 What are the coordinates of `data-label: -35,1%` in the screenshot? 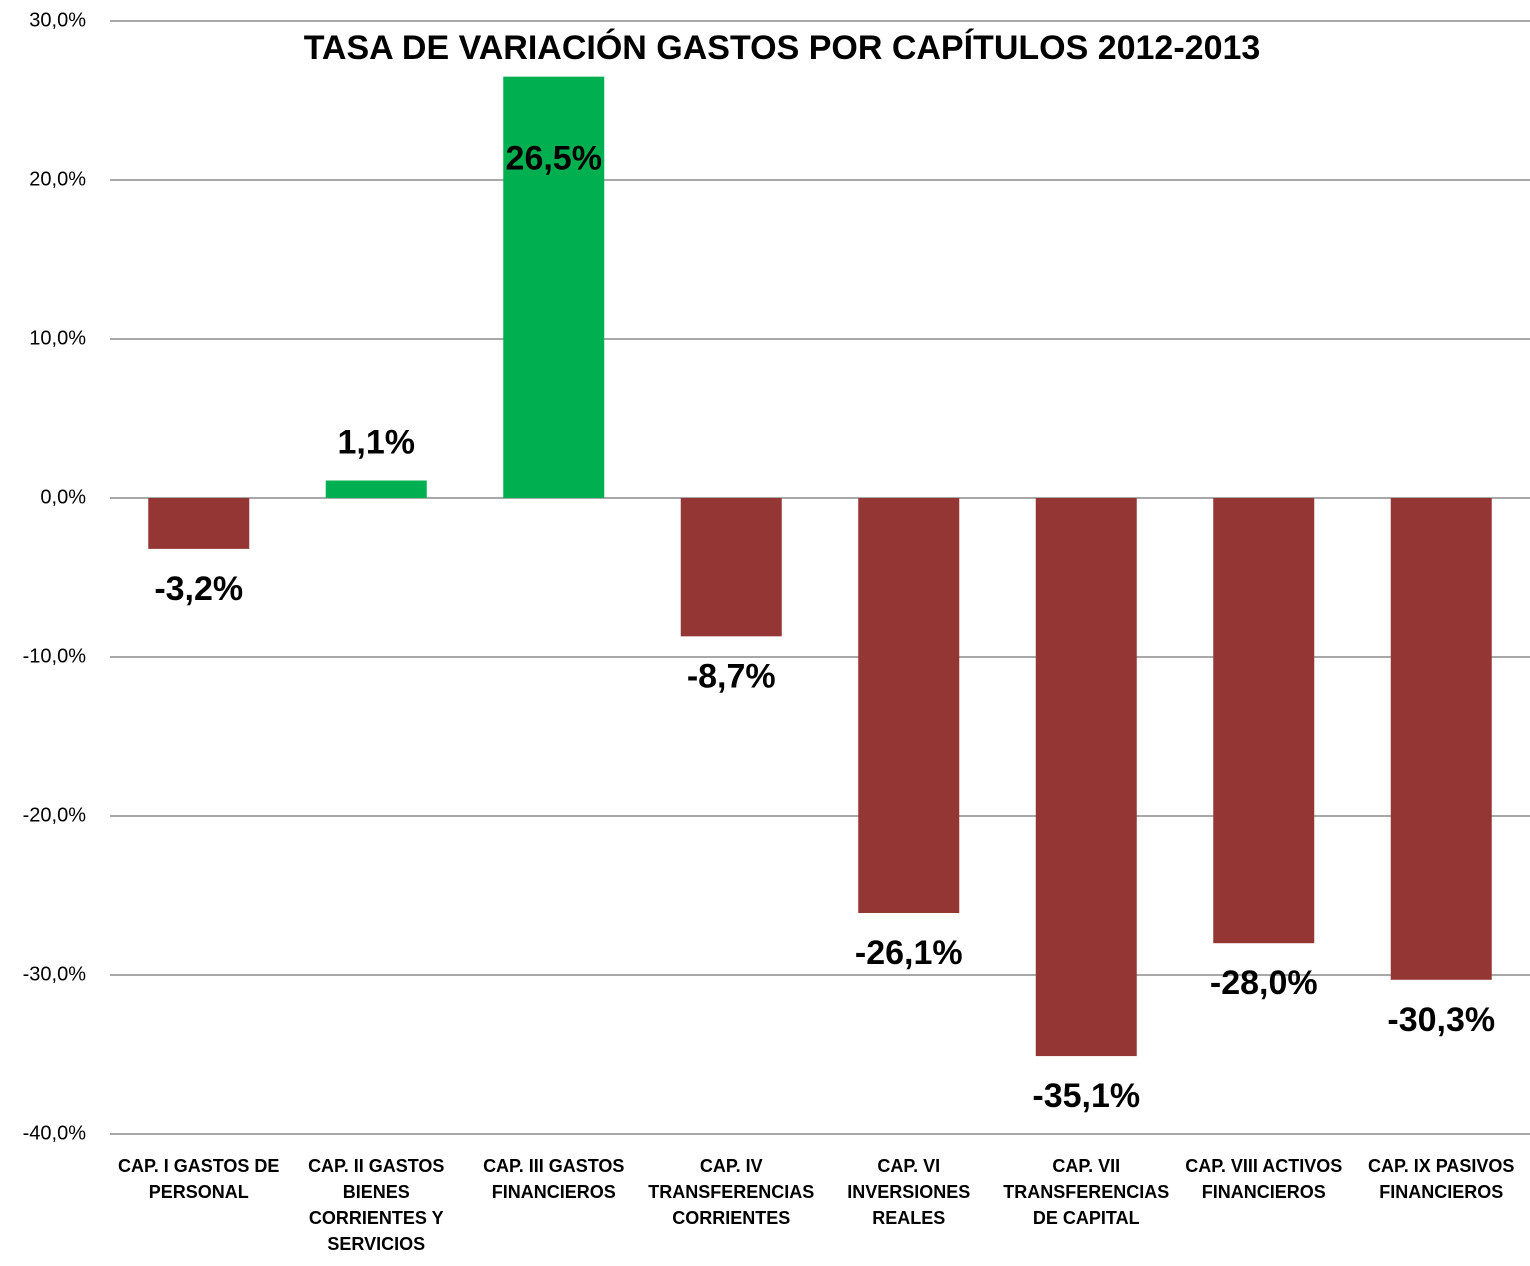 It's located at (1086, 1096).